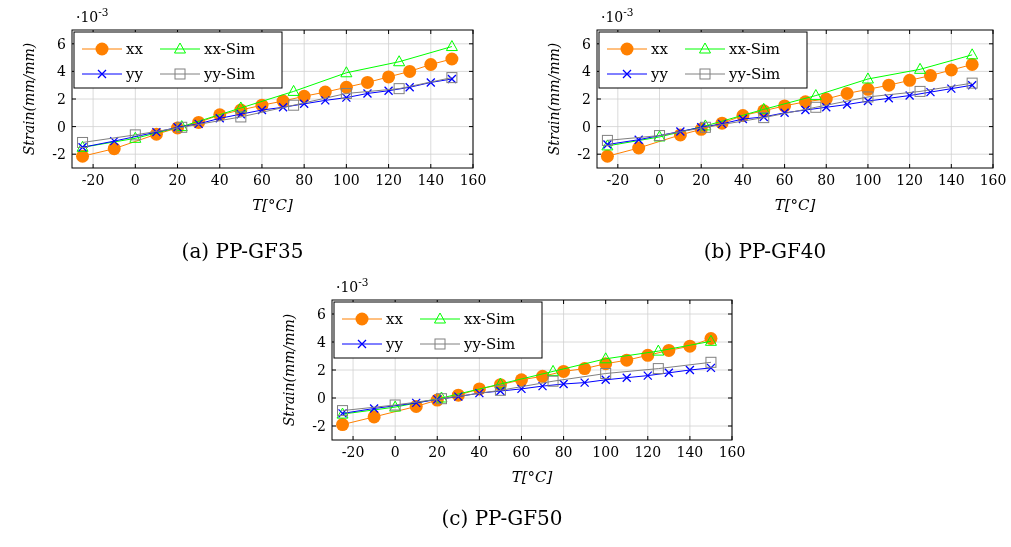 The width and height of the screenshot is (1011, 547). What do you see at coordinates (502, 518) in the screenshot?
I see `text: (c) PP-GF50` at bounding box center [502, 518].